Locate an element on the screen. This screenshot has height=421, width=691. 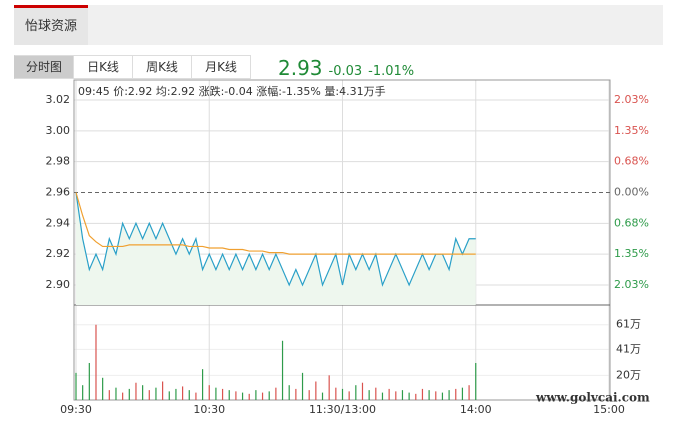
y-tick-label: 41万 is located at coordinates (628, 348).